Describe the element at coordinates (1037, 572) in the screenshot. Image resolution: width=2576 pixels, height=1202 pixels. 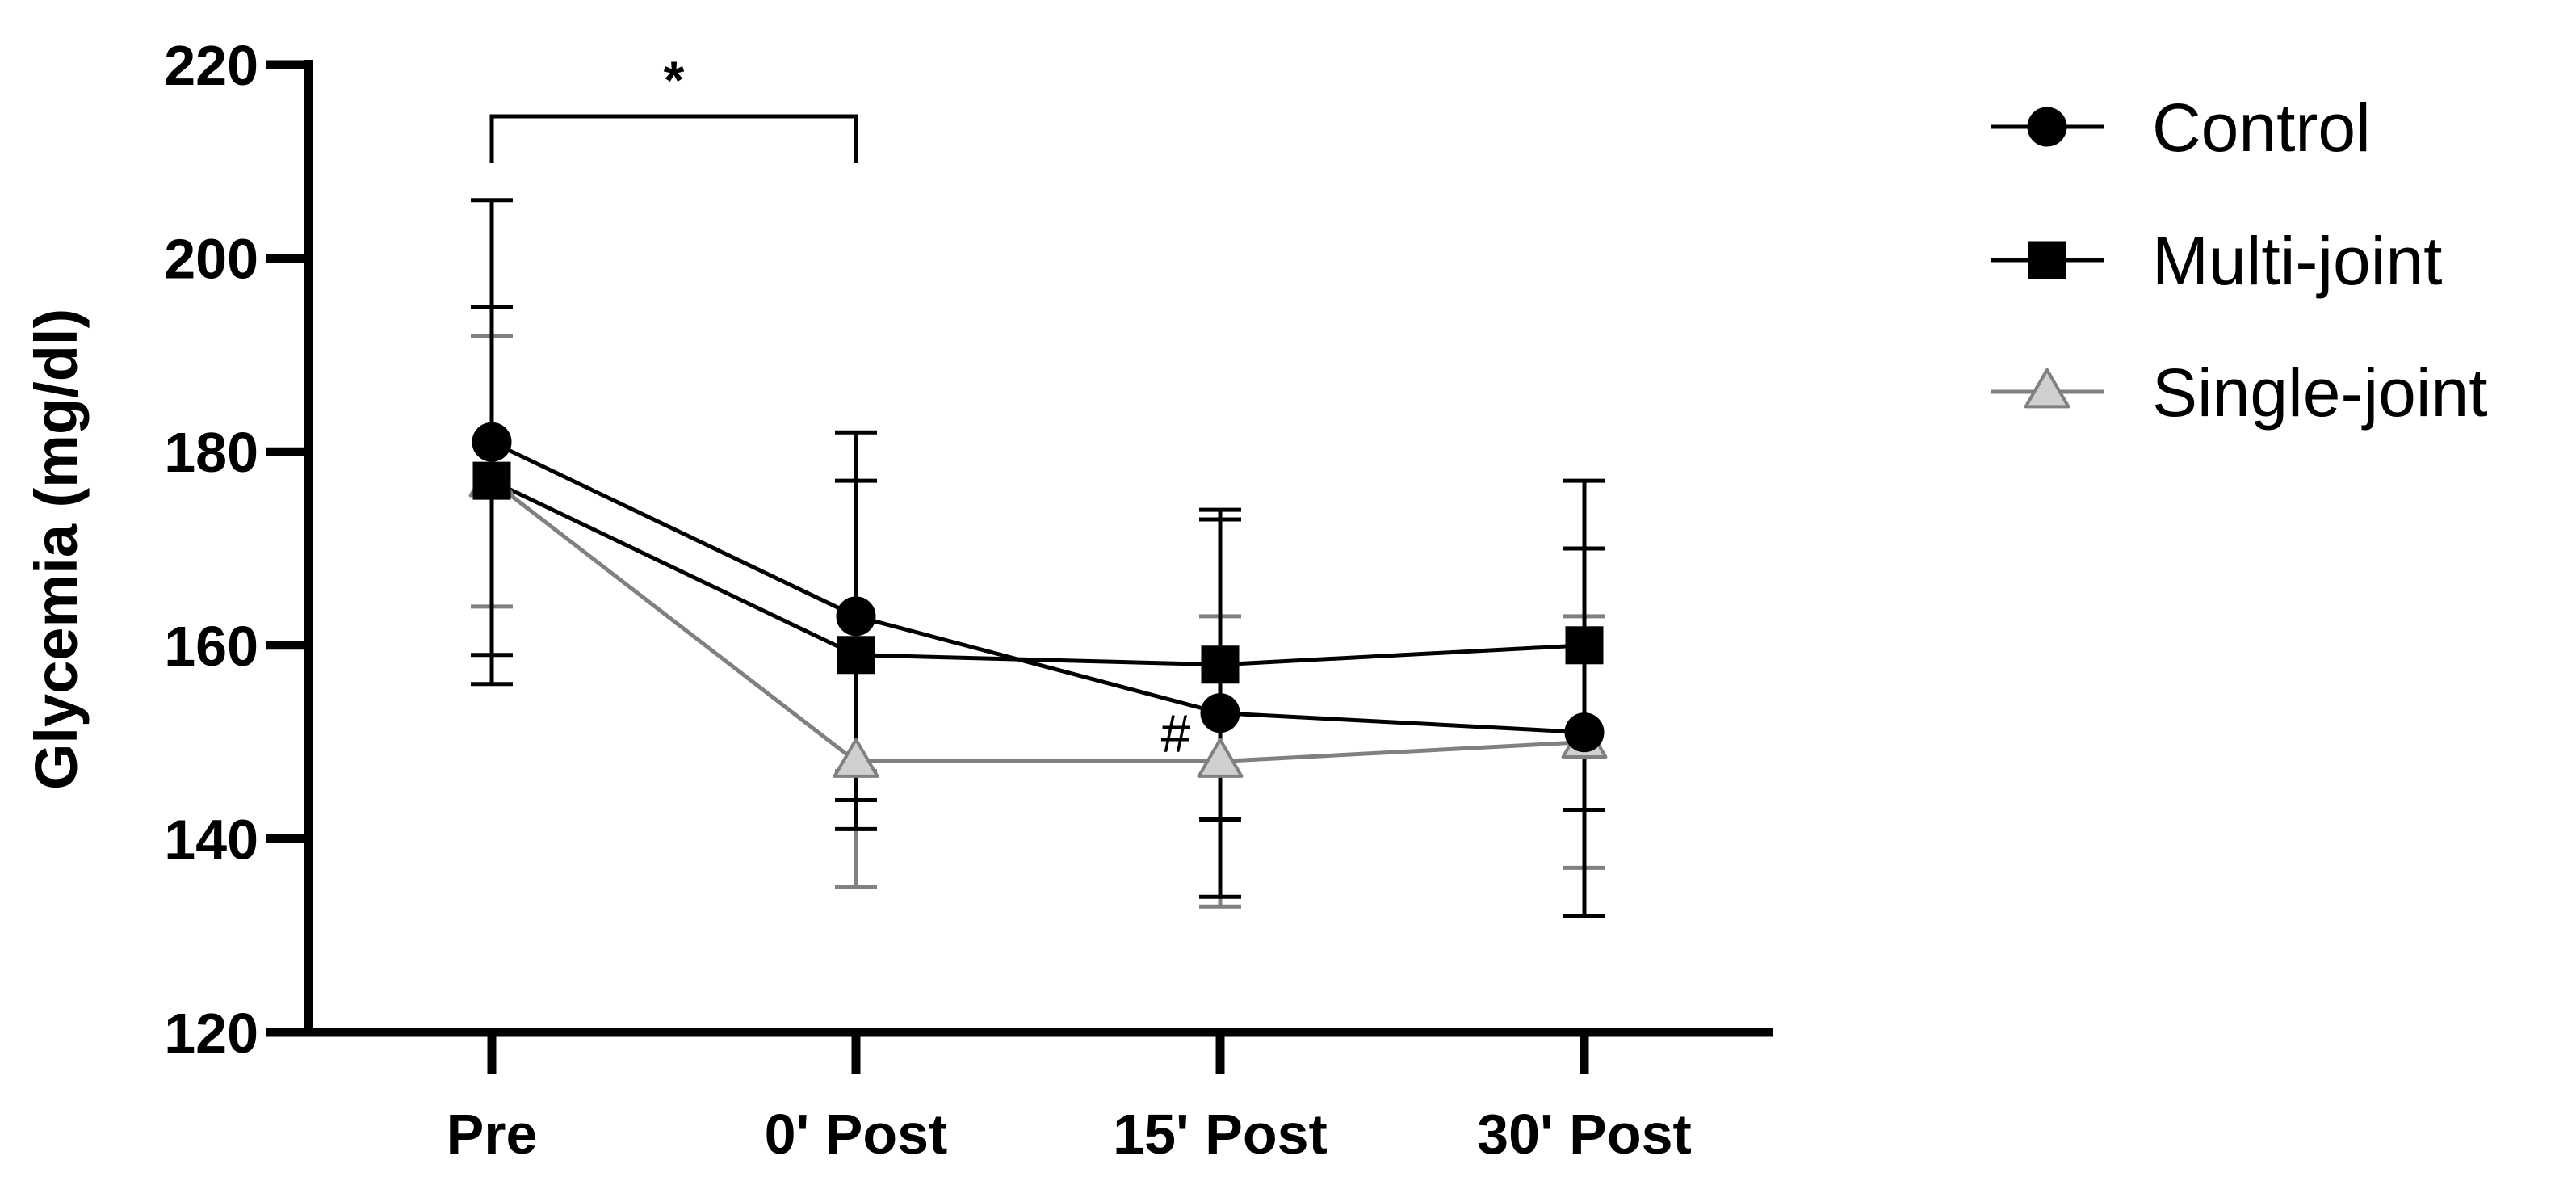
I see `line-multi-joint` at that location.